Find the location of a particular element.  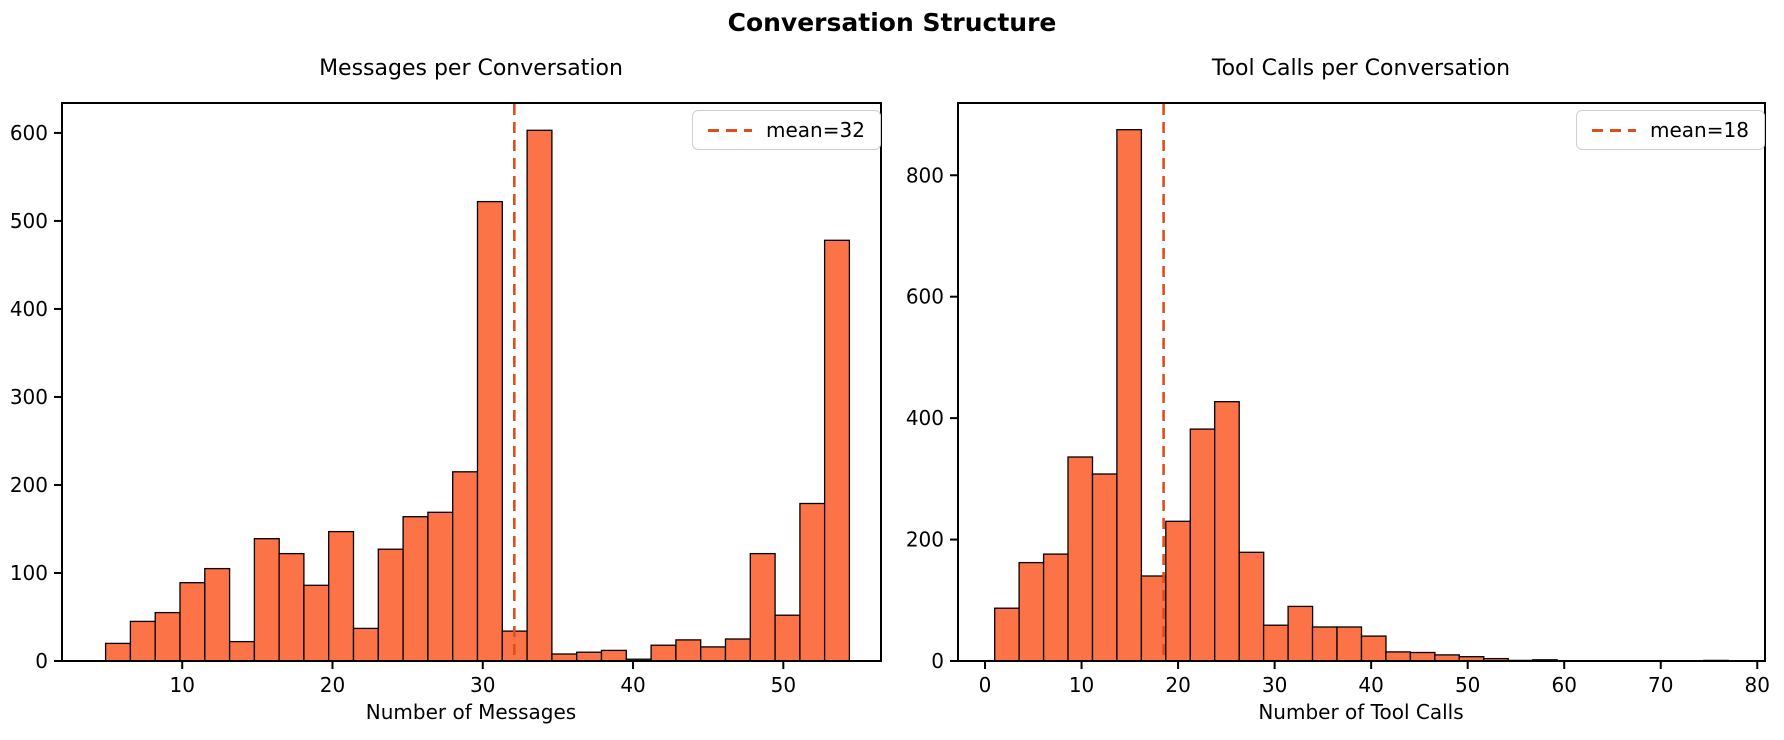

x-tick-label: 60 is located at coordinates (1563, 685).